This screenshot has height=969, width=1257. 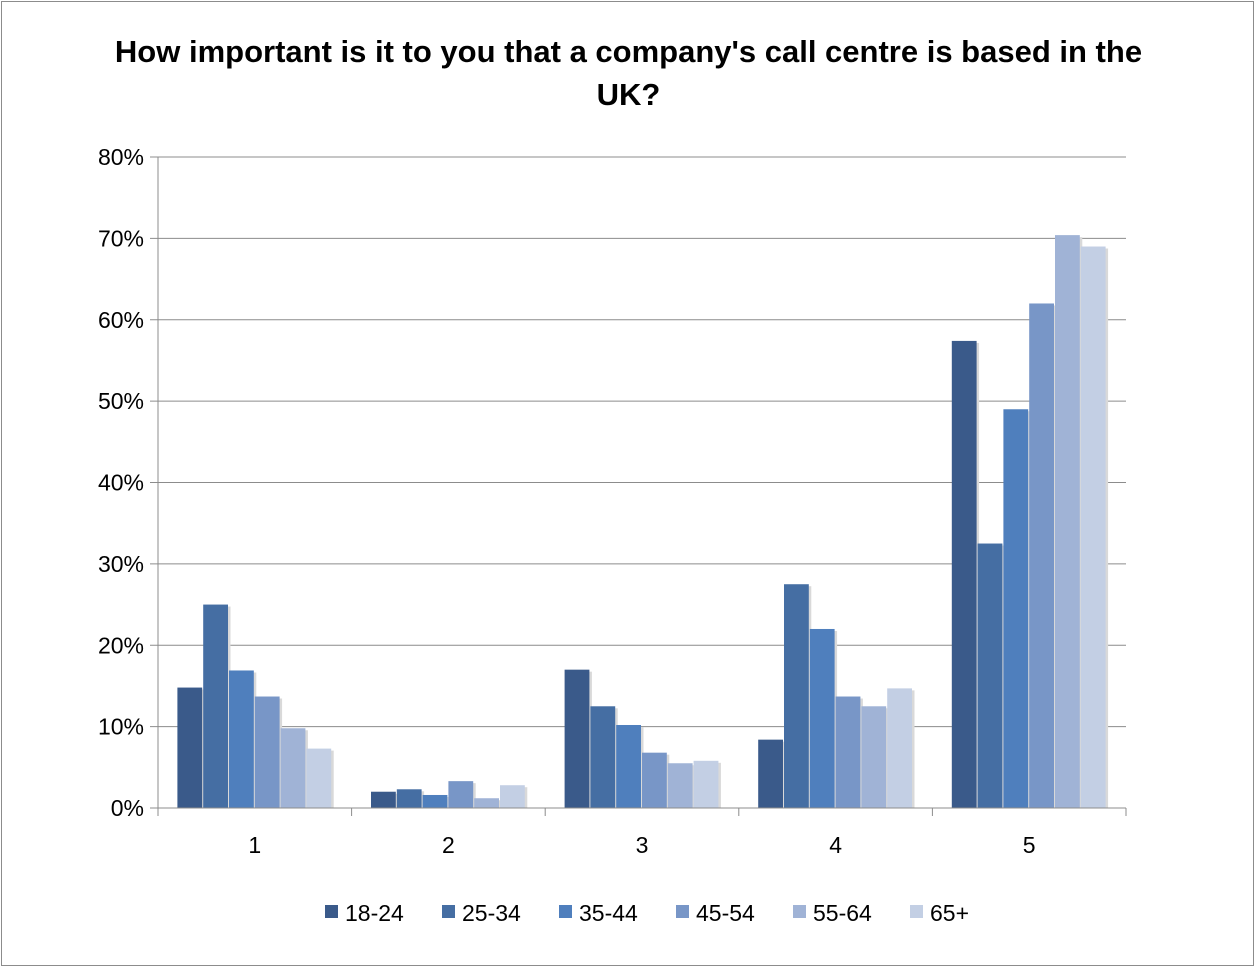 I want to click on legend-label: 35-44, so click(x=608, y=913).